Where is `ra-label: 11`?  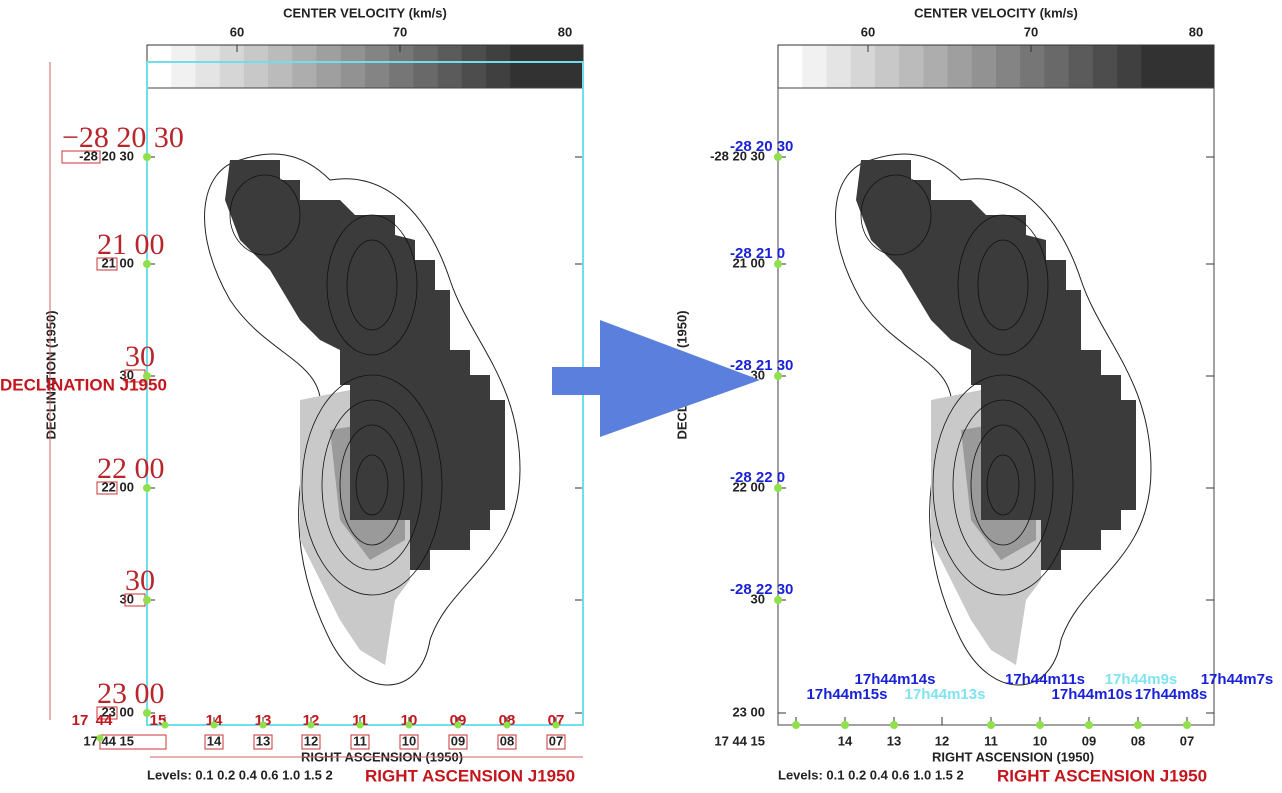 ra-label: 11 is located at coordinates (991, 740).